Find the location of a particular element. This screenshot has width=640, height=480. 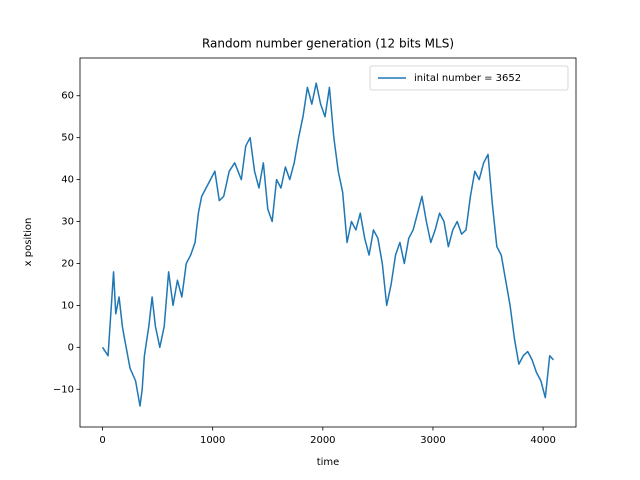

y-tick-label: 50 is located at coordinates (67, 138).